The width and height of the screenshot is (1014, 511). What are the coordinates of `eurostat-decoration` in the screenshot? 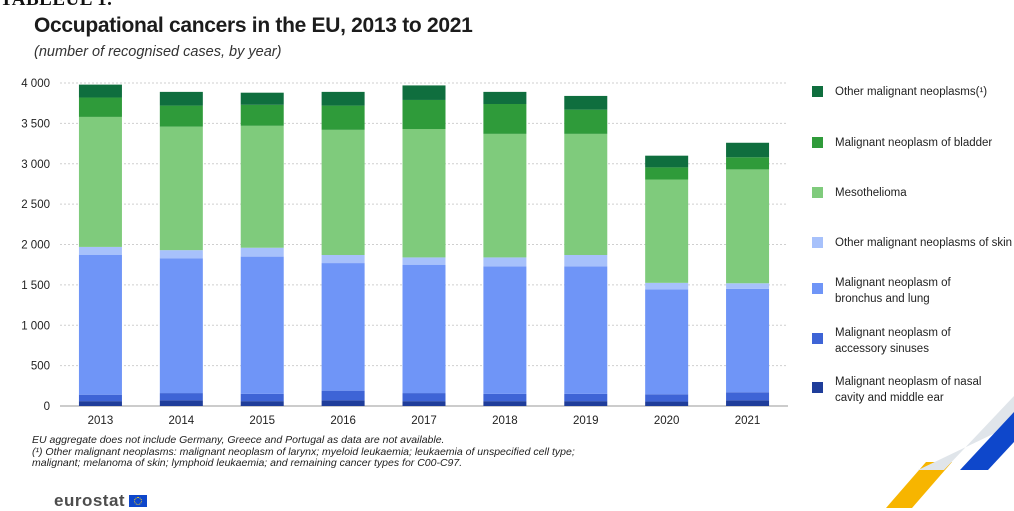 It's located at (950, 452).